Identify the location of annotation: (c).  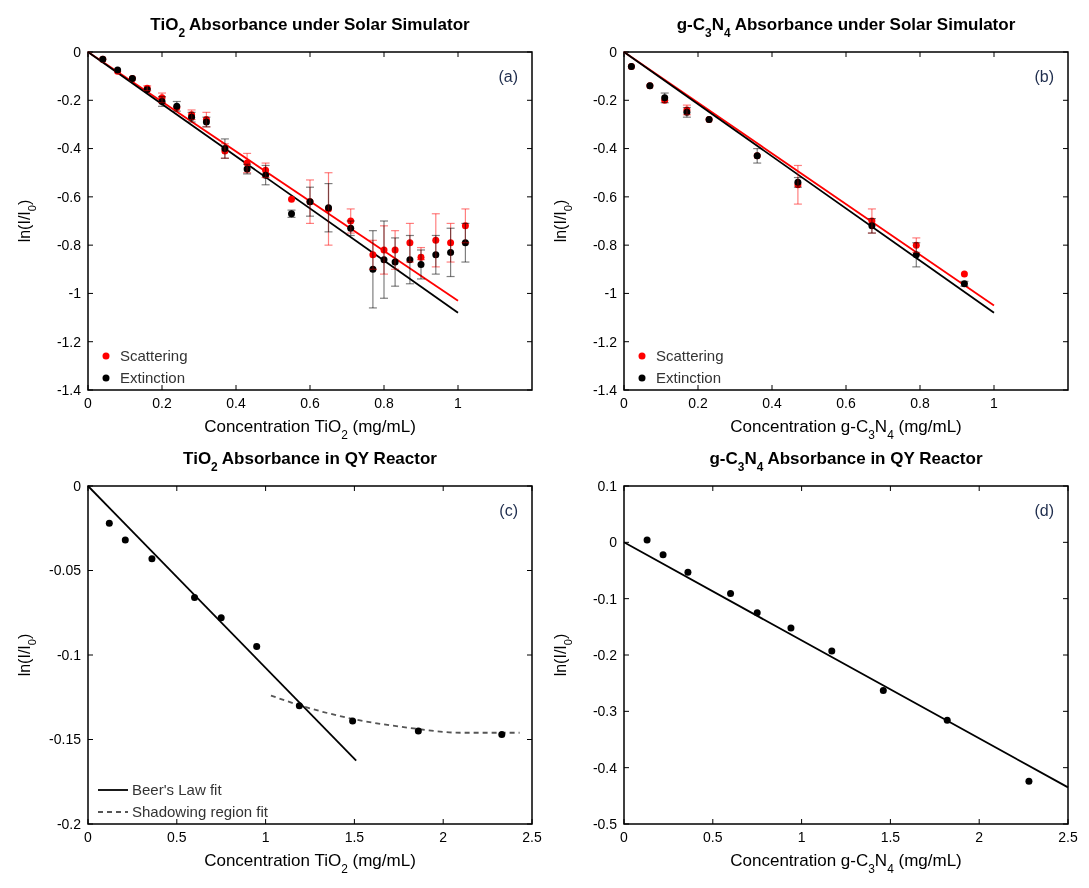
(508, 510).